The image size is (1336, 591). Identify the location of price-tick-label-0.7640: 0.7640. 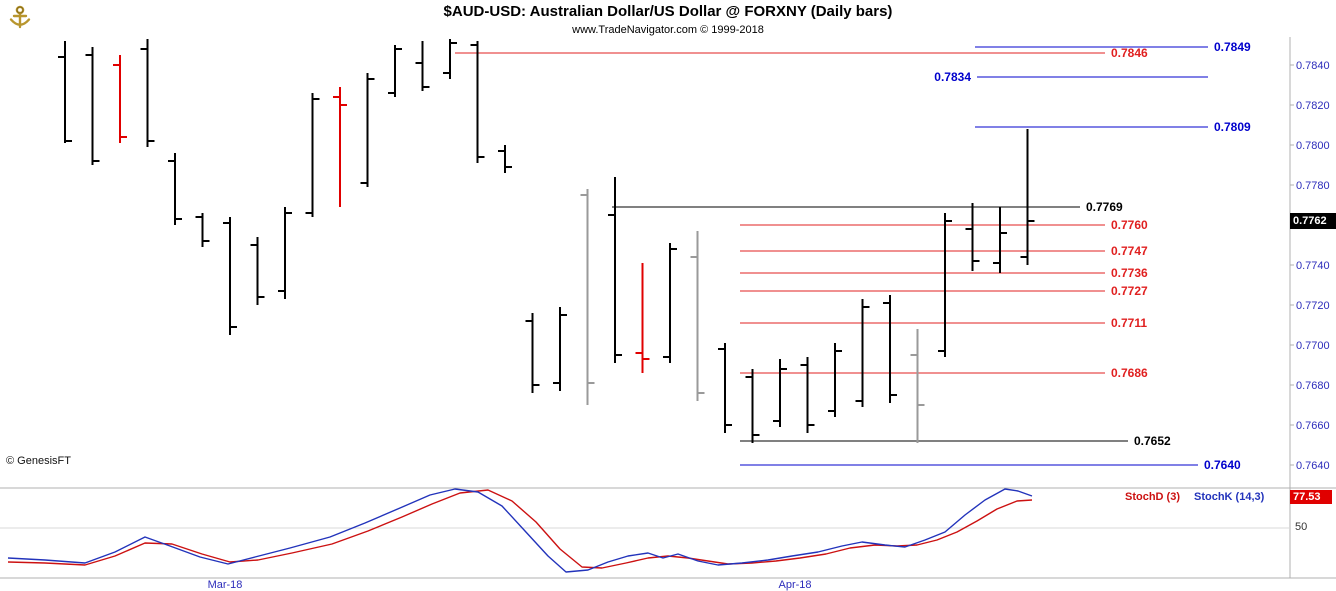
(1313, 466).